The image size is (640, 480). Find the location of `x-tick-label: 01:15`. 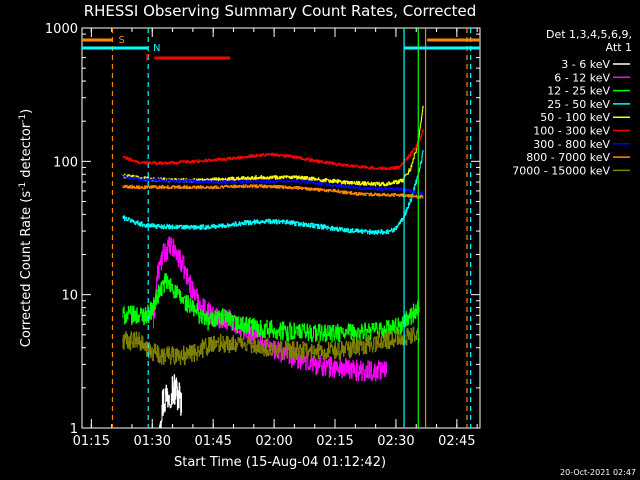

x-tick-label: 01:15 is located at coordinates (91, 441).